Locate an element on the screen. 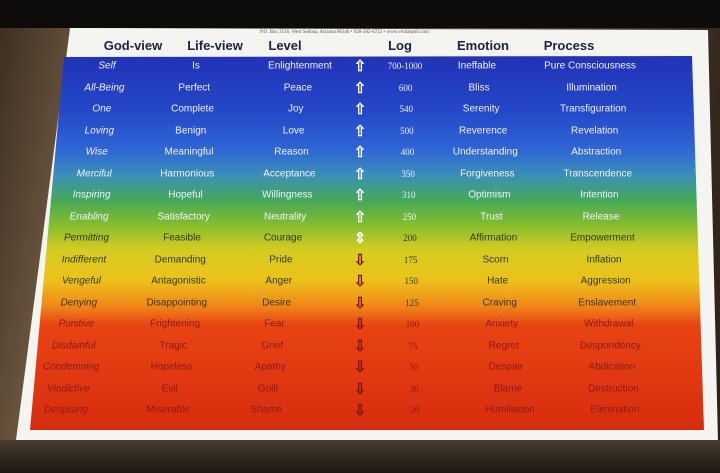 The height and width of the screenshot is (473, 720). log-cell: 600 is located at coordinates (405, 87).